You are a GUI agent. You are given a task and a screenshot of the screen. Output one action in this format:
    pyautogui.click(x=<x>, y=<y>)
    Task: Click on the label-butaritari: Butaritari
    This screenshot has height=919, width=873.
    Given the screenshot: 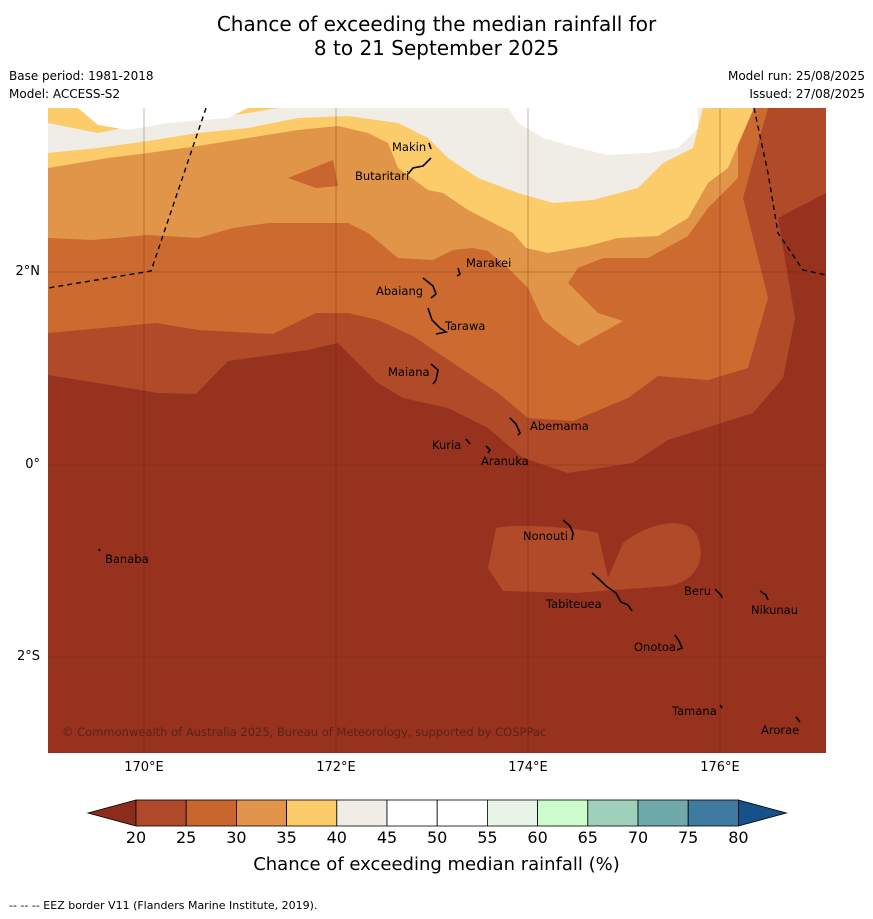 What is the action you would take?
    pyautogui.click(x=382, y=176)
    